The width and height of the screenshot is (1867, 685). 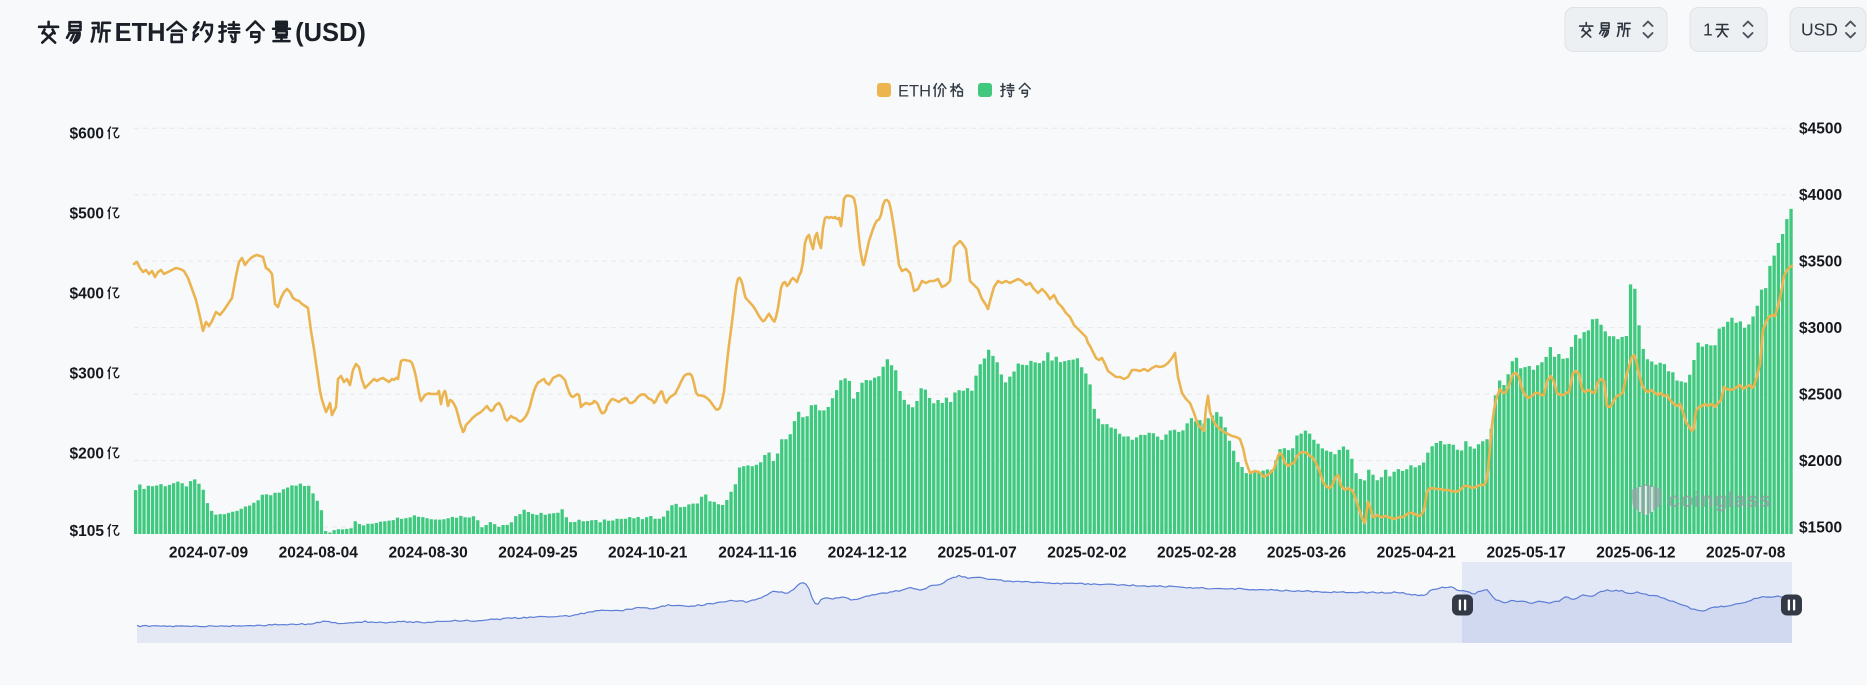 I want to click on svg-text: $4500, so click(x=1820, y=129).